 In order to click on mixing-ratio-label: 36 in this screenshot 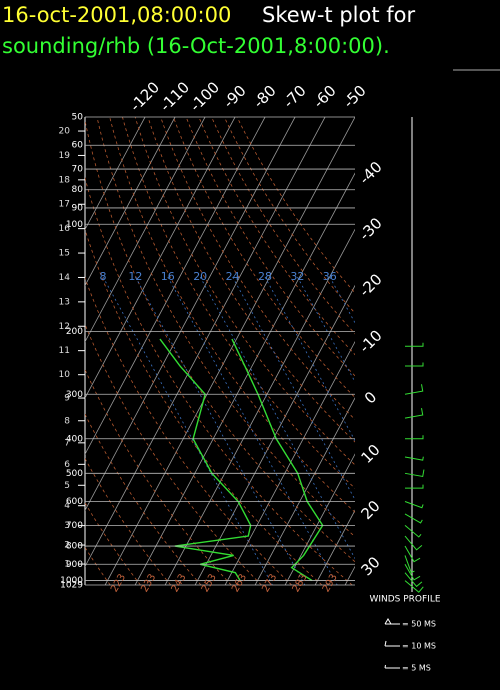, I will do `click(330, 276)`.